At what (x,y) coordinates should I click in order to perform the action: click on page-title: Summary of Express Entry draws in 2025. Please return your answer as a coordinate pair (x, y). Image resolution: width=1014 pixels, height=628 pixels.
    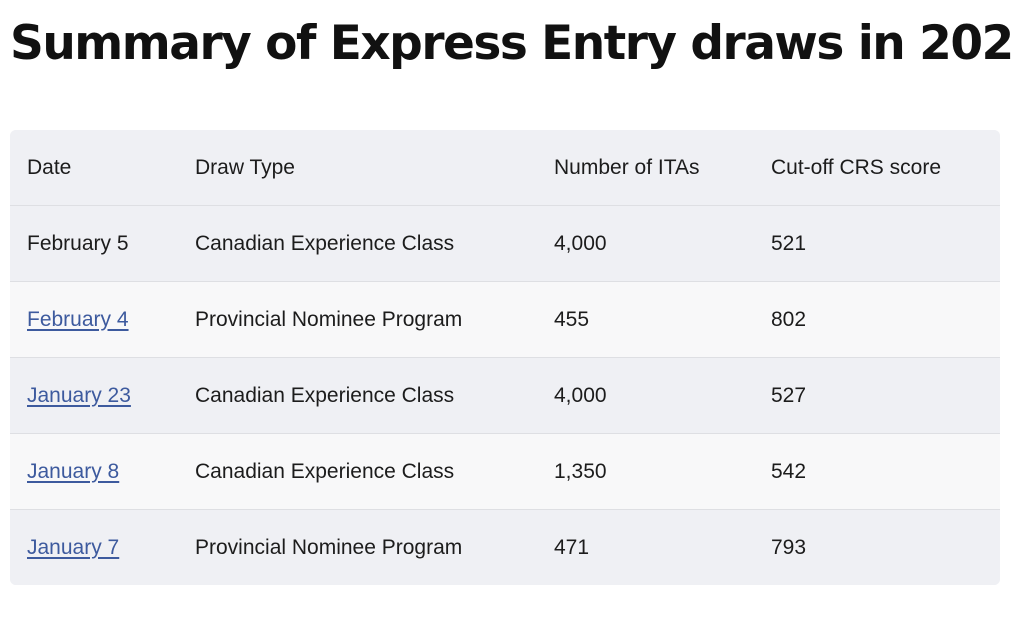
    Looking at the image, I should click on (512, 43).